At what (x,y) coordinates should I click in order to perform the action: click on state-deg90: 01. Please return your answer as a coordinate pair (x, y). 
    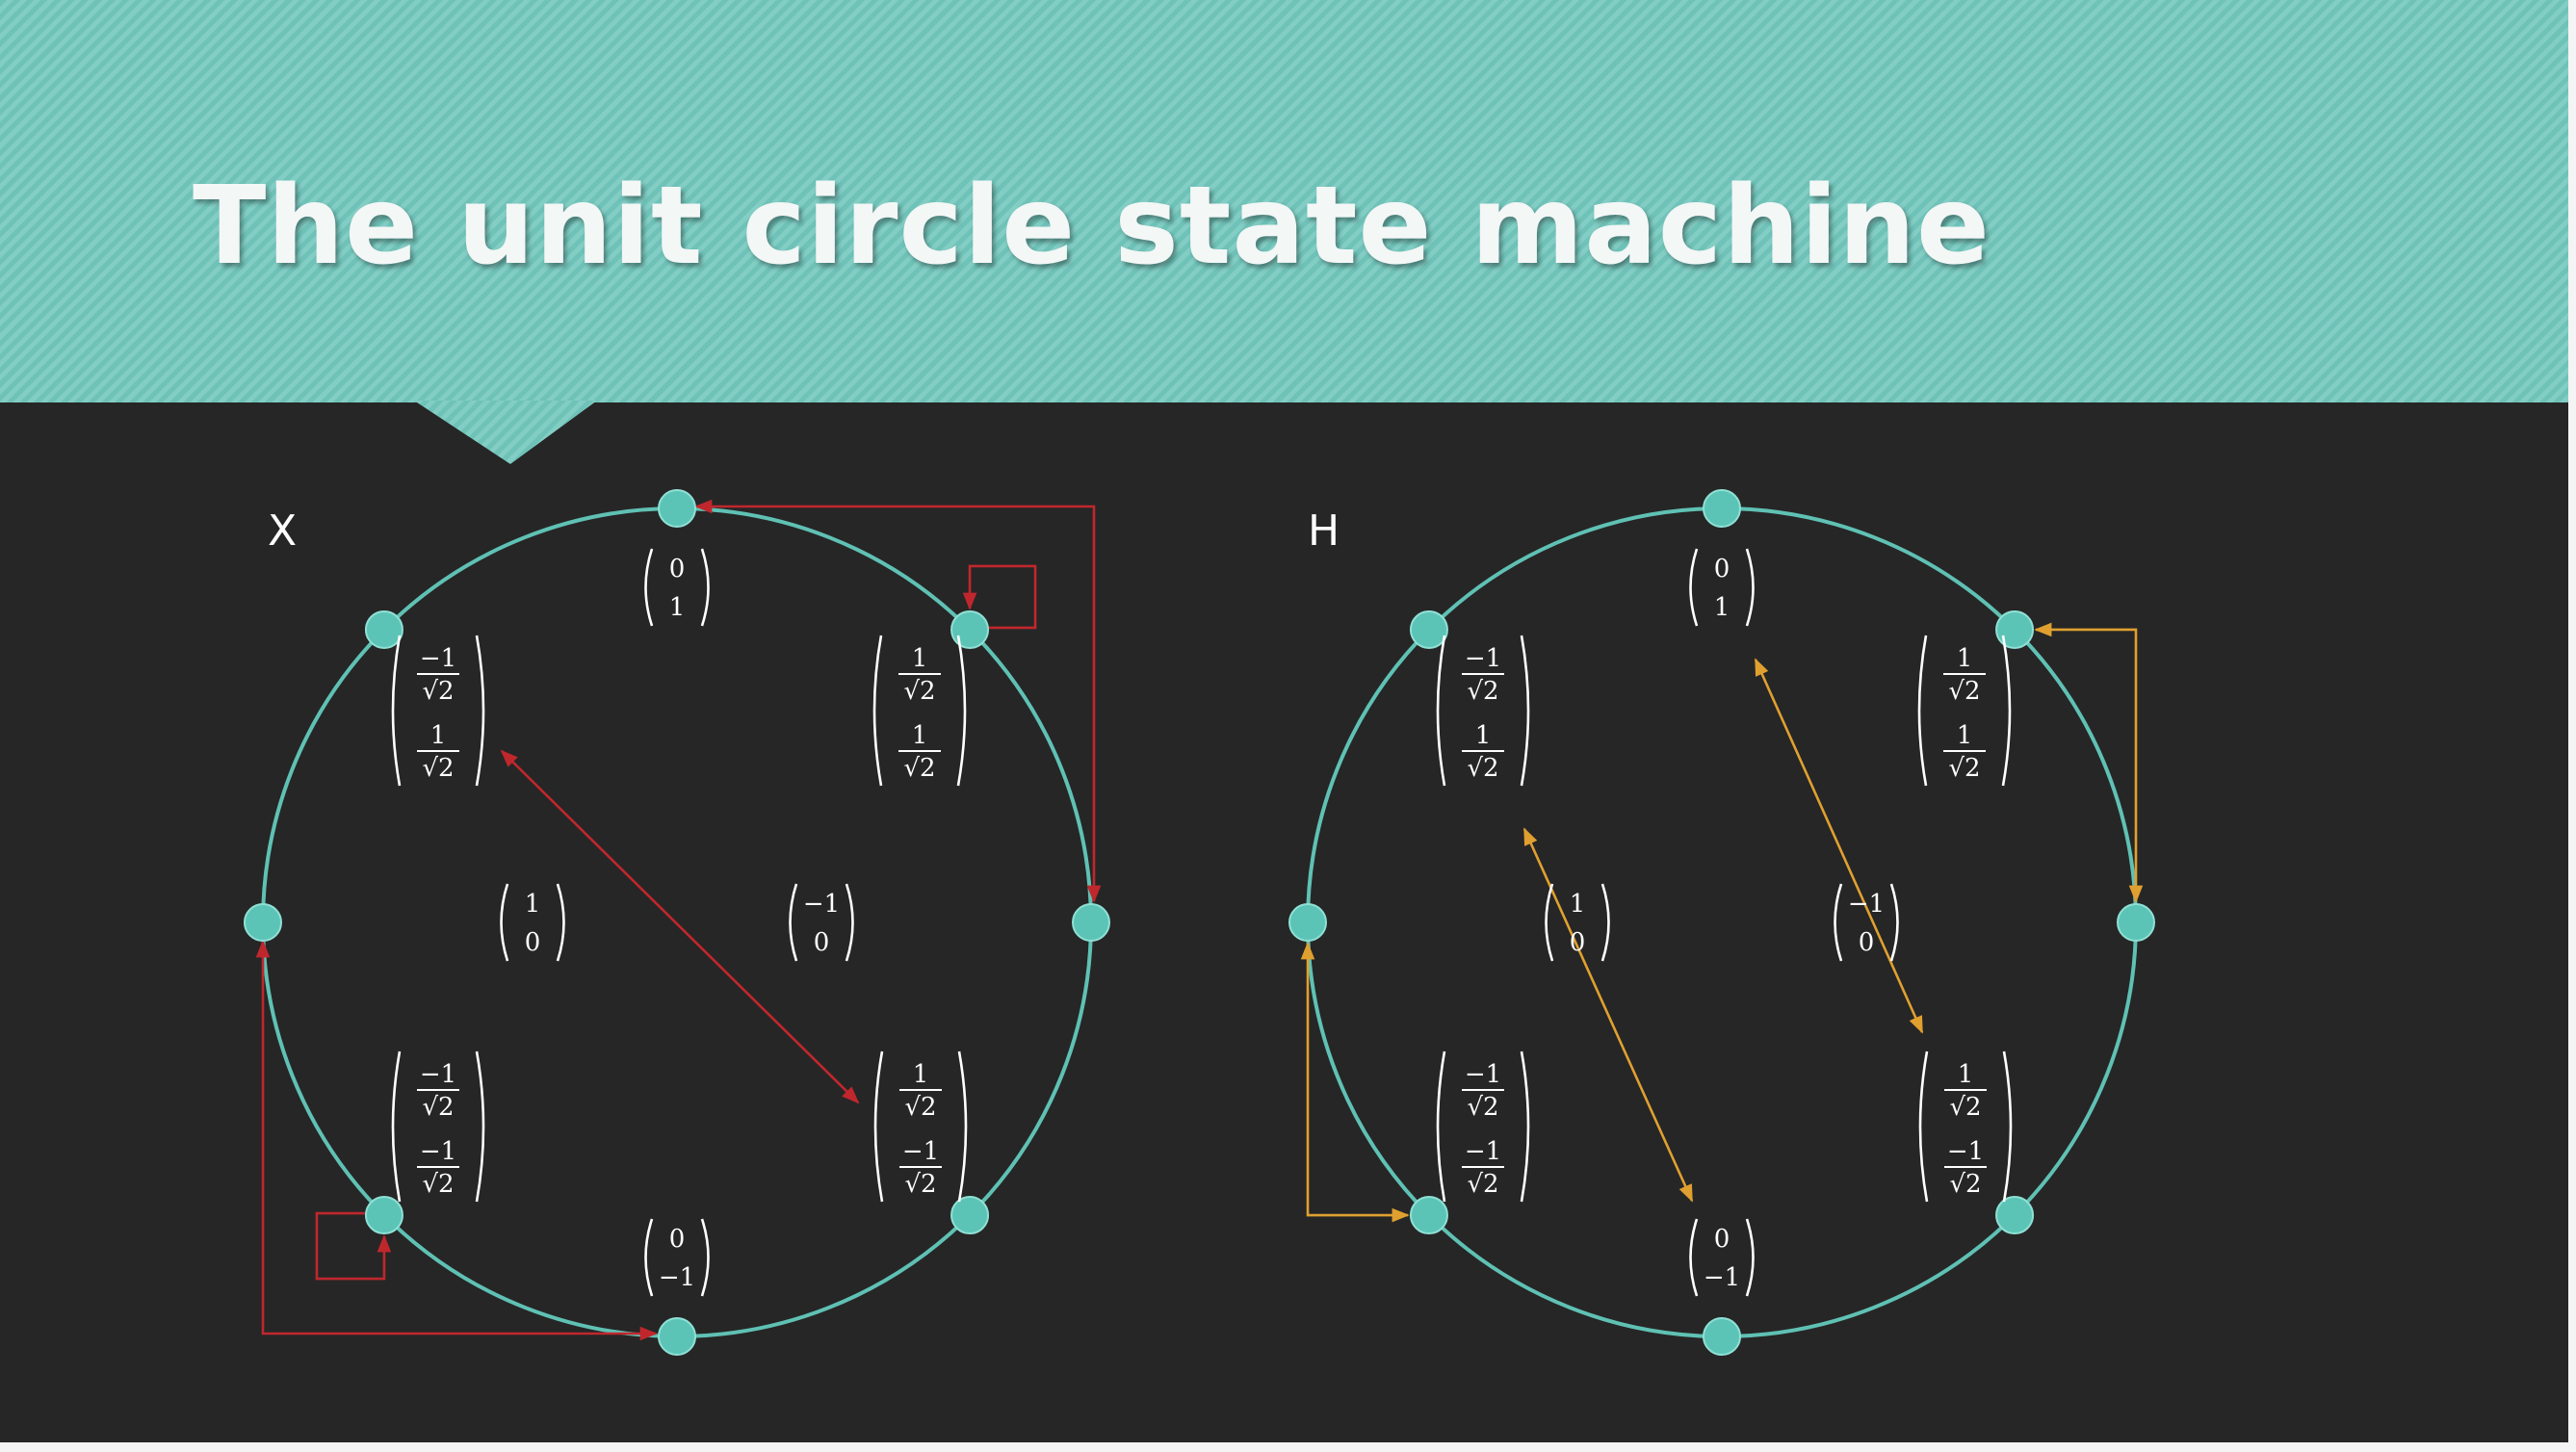
    Looking at the image, I should click on (1722, 558).